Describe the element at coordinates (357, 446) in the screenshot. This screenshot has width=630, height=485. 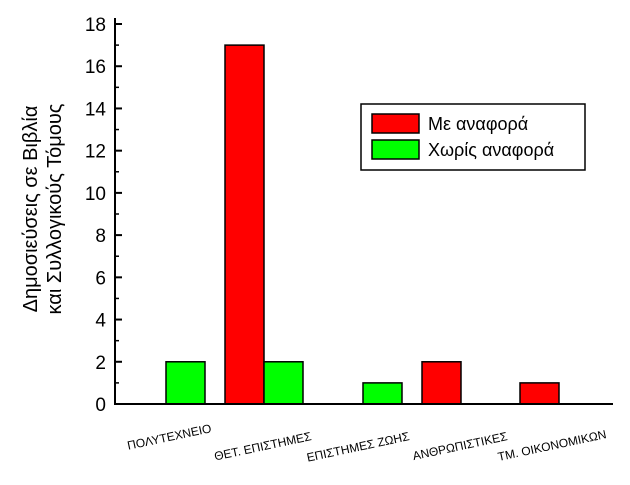
I see `x-tick-label: ΕΠΙΣΤΗΜΕΣ ΖΩΗΣ` at that location.